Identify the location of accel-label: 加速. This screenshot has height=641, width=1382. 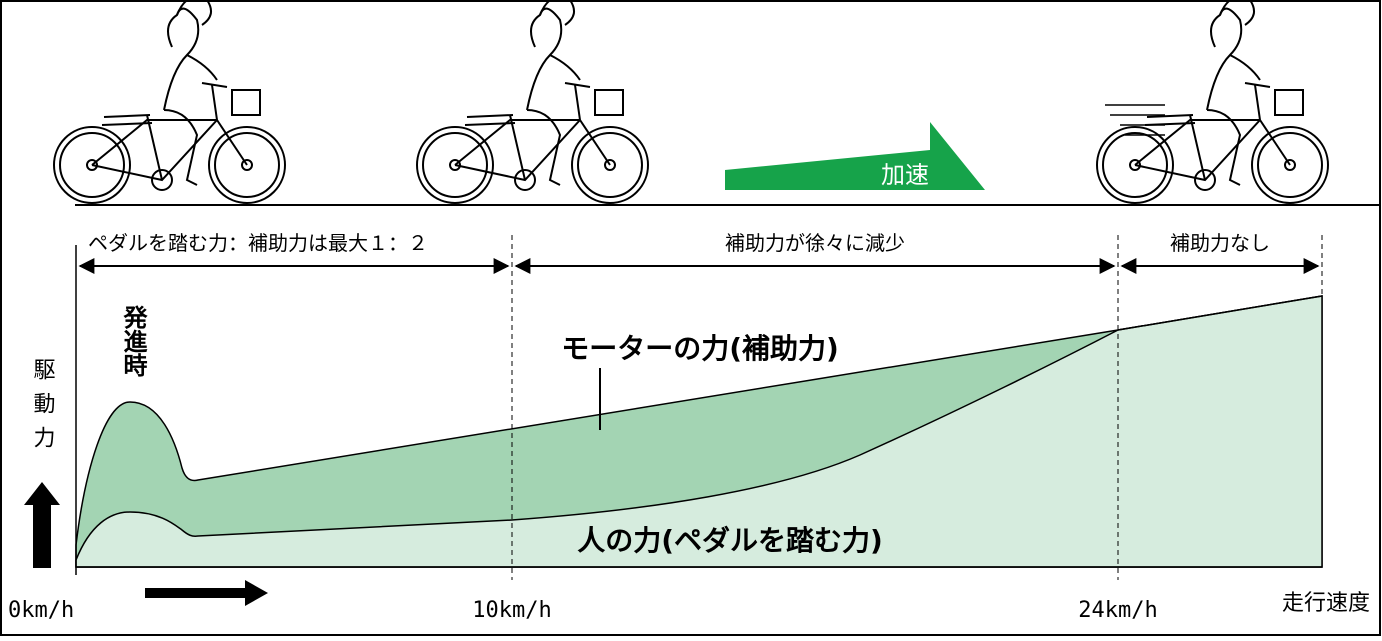
(905, 175).